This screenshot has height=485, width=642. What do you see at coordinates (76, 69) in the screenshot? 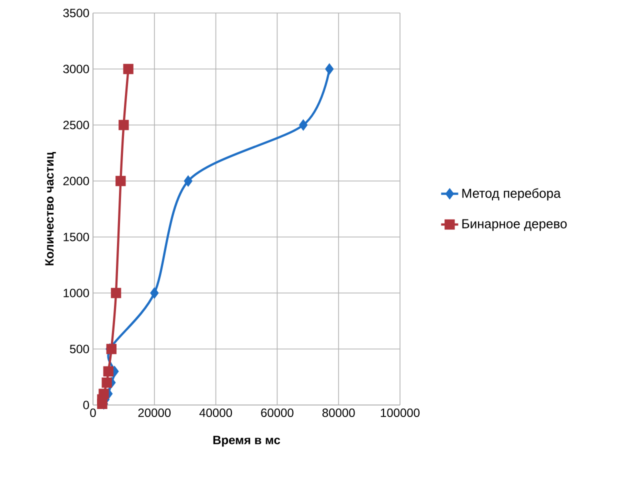
I see `y-tick-label: 3000` at bounding box center [76, 69].